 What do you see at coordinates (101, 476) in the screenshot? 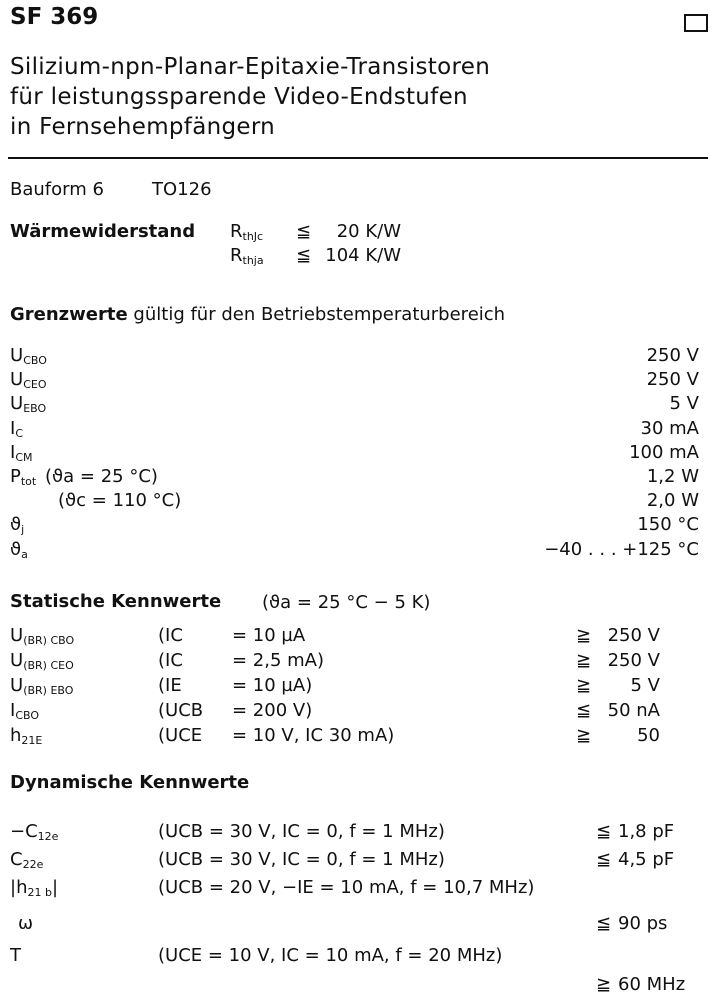
I see `limit-condition: (ϑa = 25 °C)` at bounding box center [101, 476].